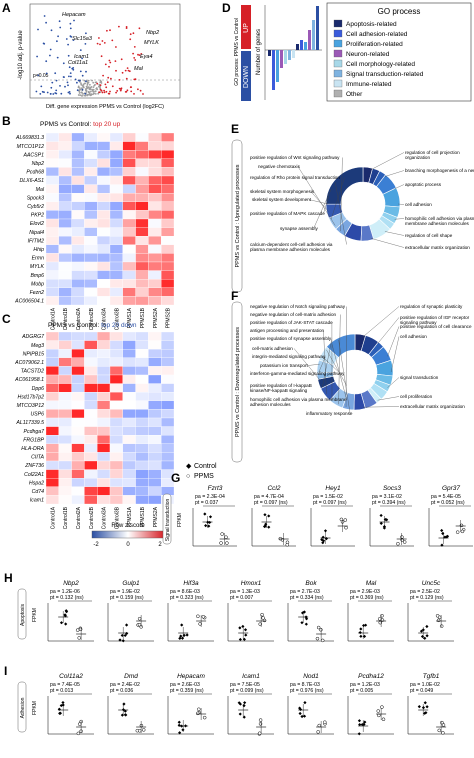  Describe the element at coordinates (29, 363) in the screenshot. I see `heatmap-row-label: AC079062.1` at that location.